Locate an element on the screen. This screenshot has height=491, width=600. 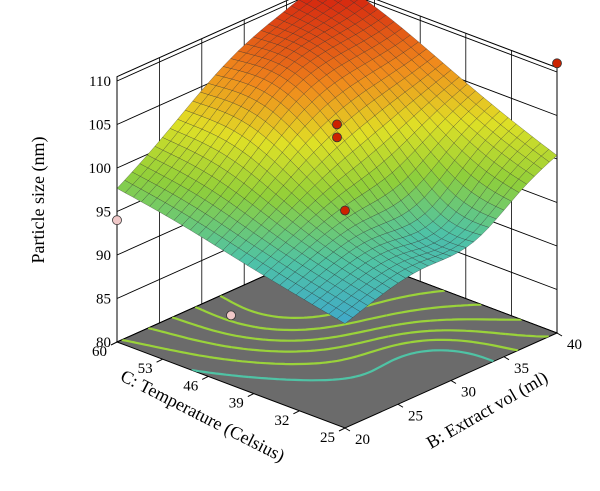
x-tick-39: 39 is located at coordinates (236, 404).